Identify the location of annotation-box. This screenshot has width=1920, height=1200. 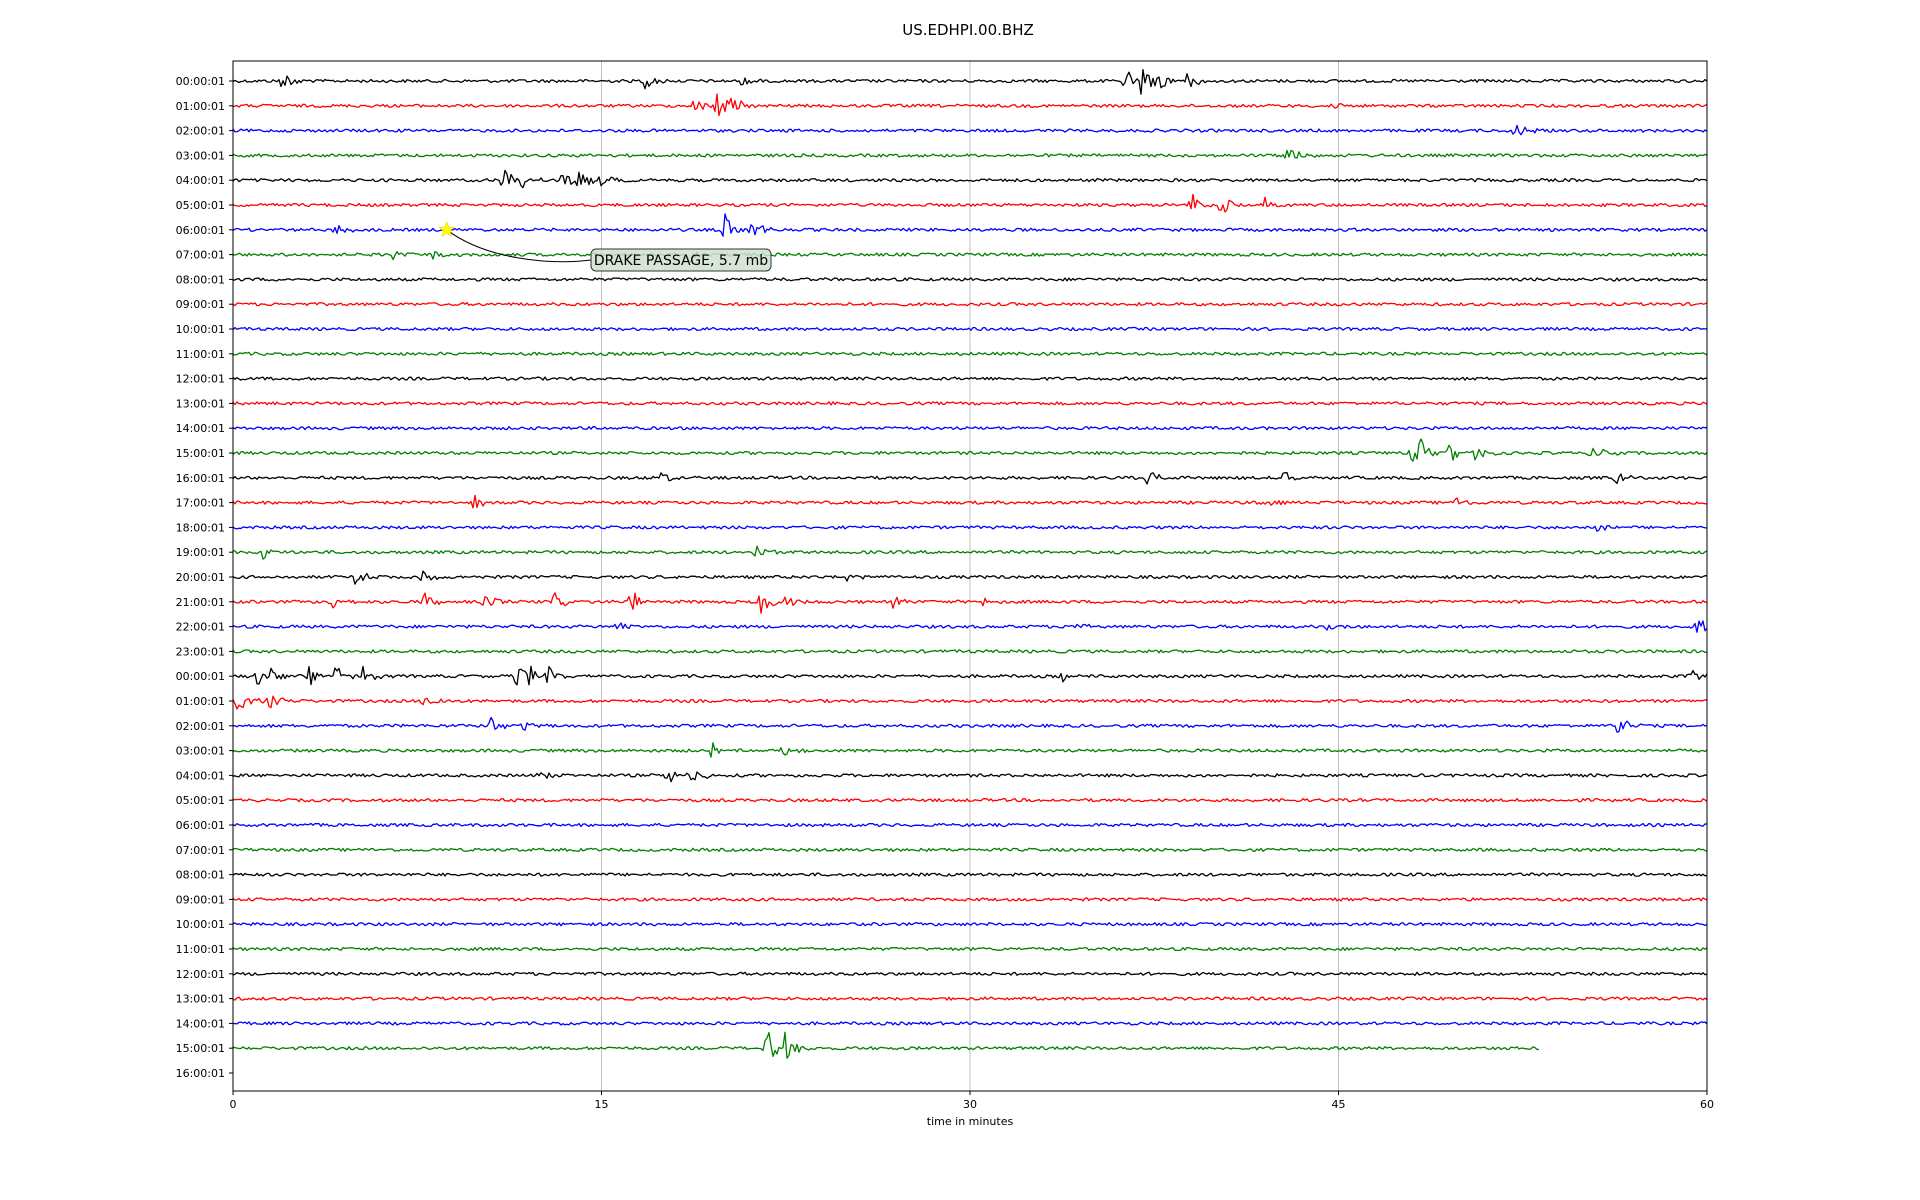
(681, 260).